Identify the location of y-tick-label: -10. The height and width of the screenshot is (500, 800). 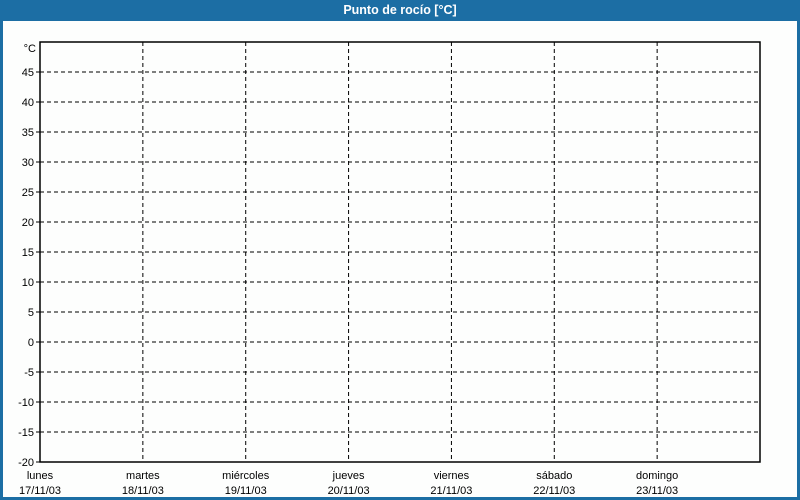
(26, 403).